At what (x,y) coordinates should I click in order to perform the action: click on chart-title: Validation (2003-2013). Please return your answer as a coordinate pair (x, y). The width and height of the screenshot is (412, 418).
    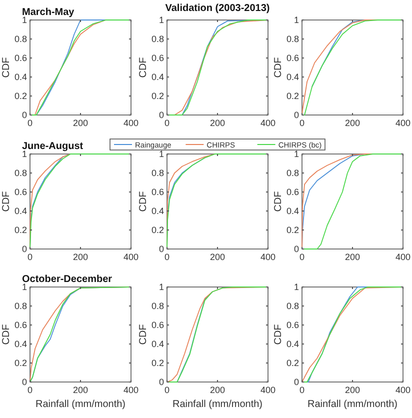
    Looking at the image, I should click on (217, 8).